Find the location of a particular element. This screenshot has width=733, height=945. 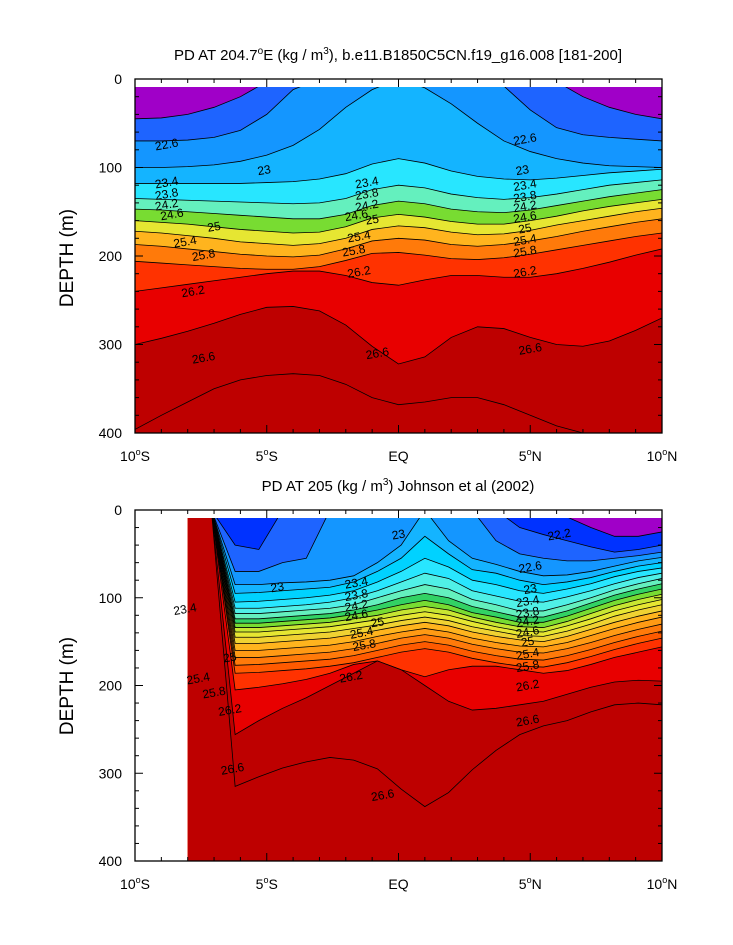

top-x-tick-label: EQ is located at coordinates (398, 456).